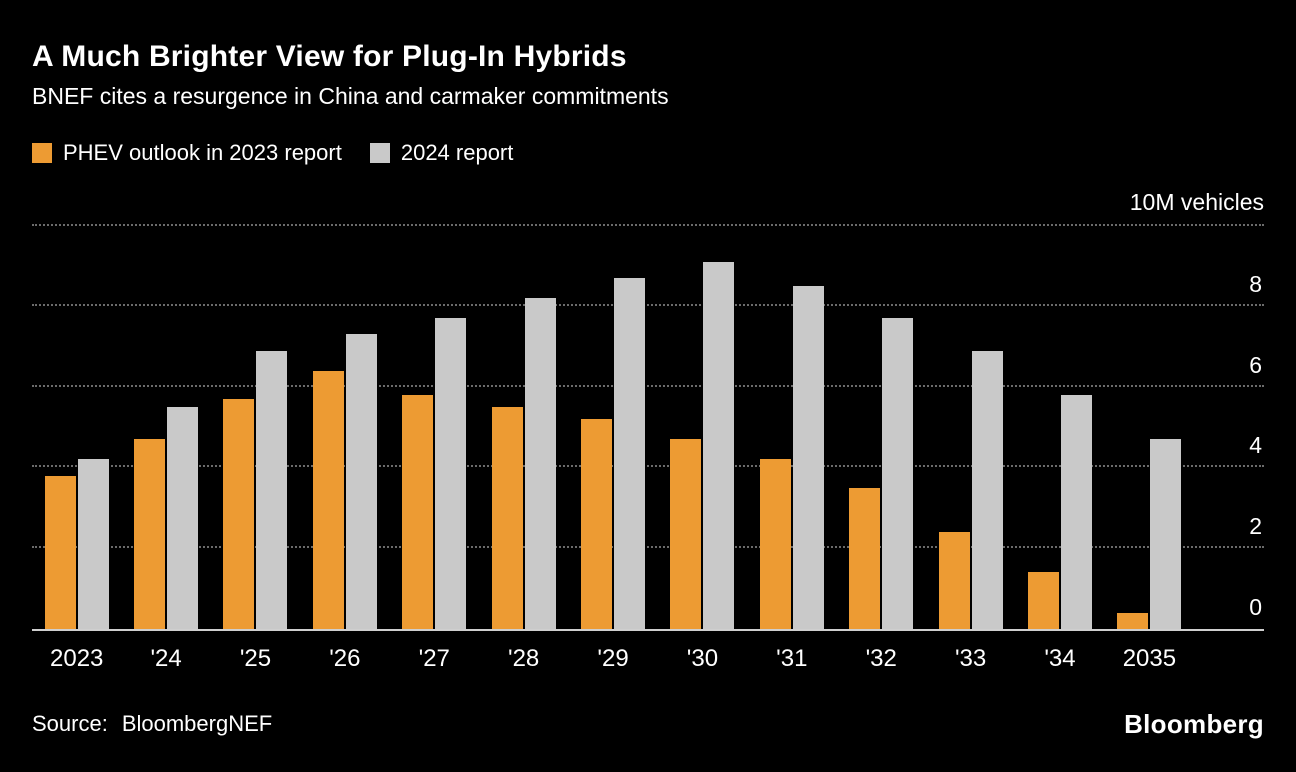 This screenshot has height=772, width=1296. Describe the element at coordinates (1149, 658) in the screenshot. I see `x-axis-label-2035: 2035` at that location.